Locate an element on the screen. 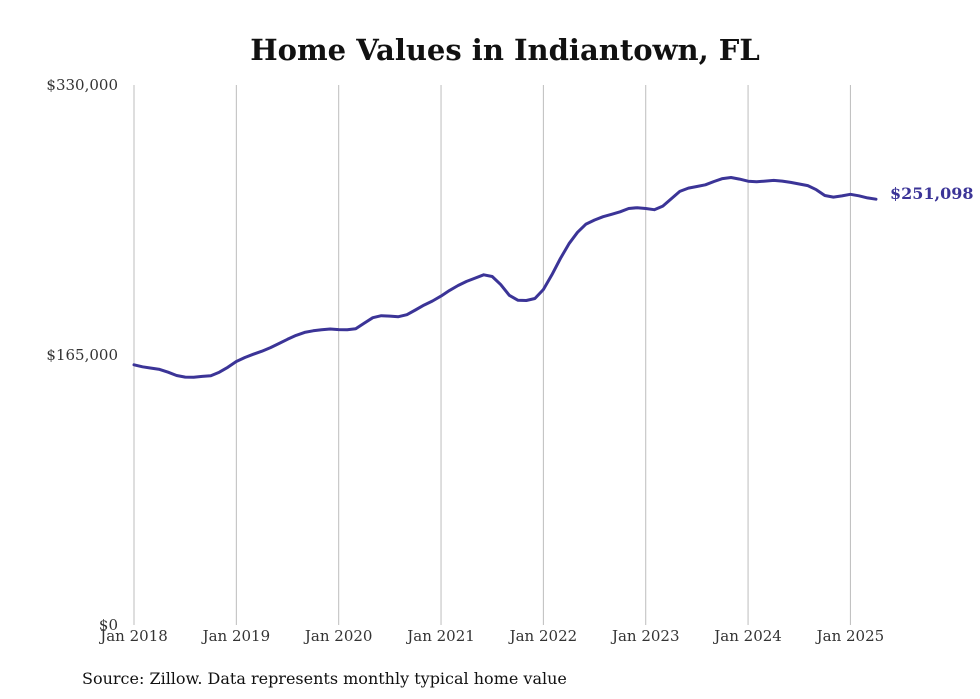 This screenshot has width=980, height=699. end-value-label: $251,098 is located at coordinates (932, 193).